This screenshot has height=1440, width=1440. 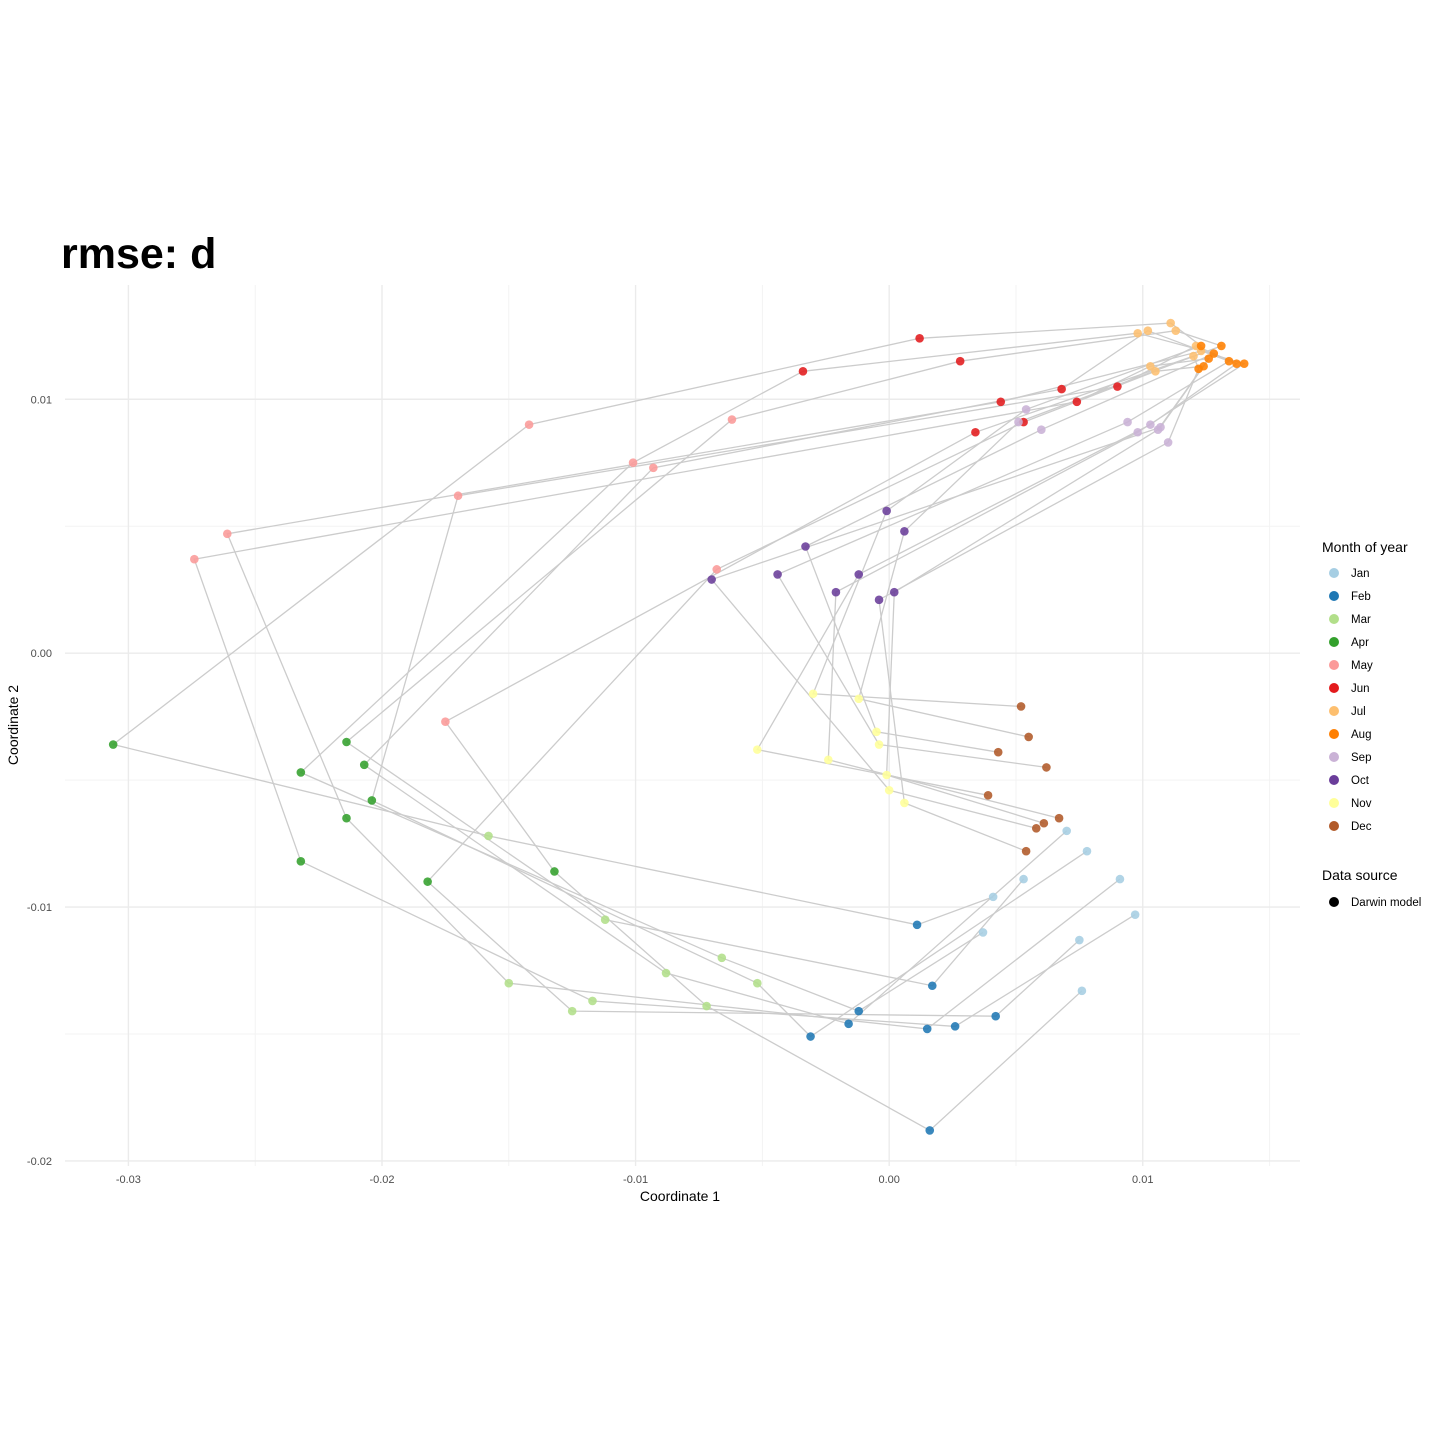 What do you see at coordinates (1360, 875) in the screenshot?
I see `legend-source-title: Data source` at bounding box center [1360, 875].